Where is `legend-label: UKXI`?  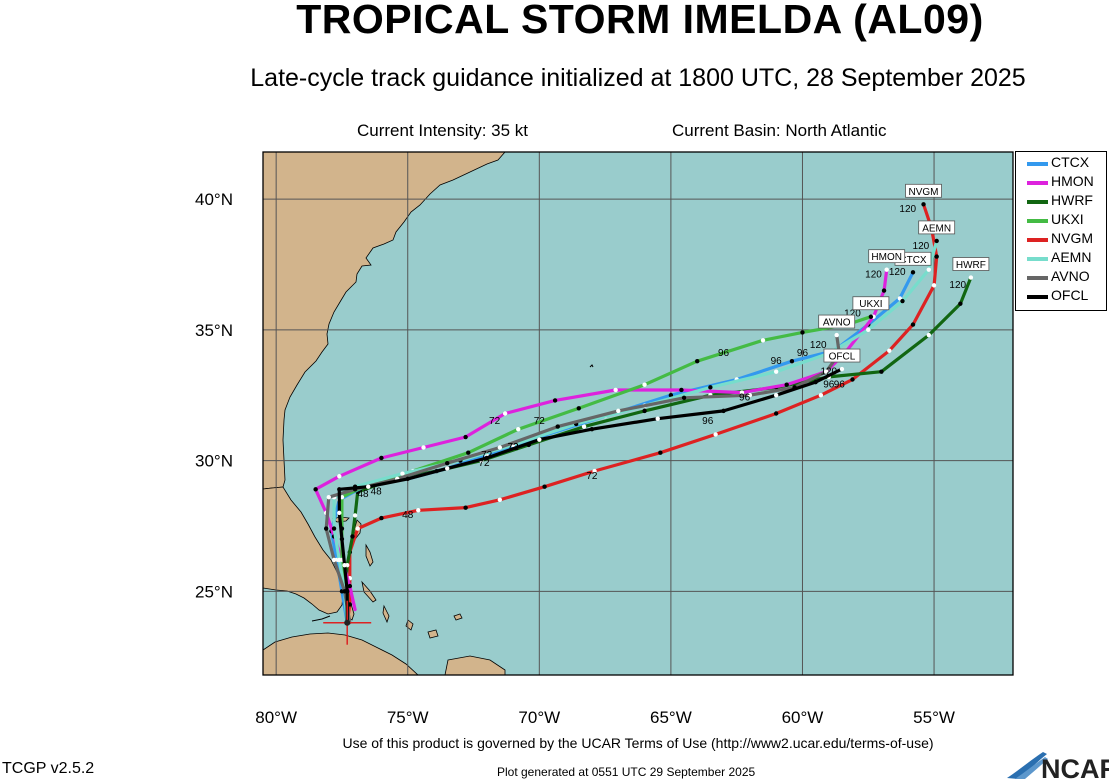
legend-label: UKXI is located at coordinates (1067, 219).